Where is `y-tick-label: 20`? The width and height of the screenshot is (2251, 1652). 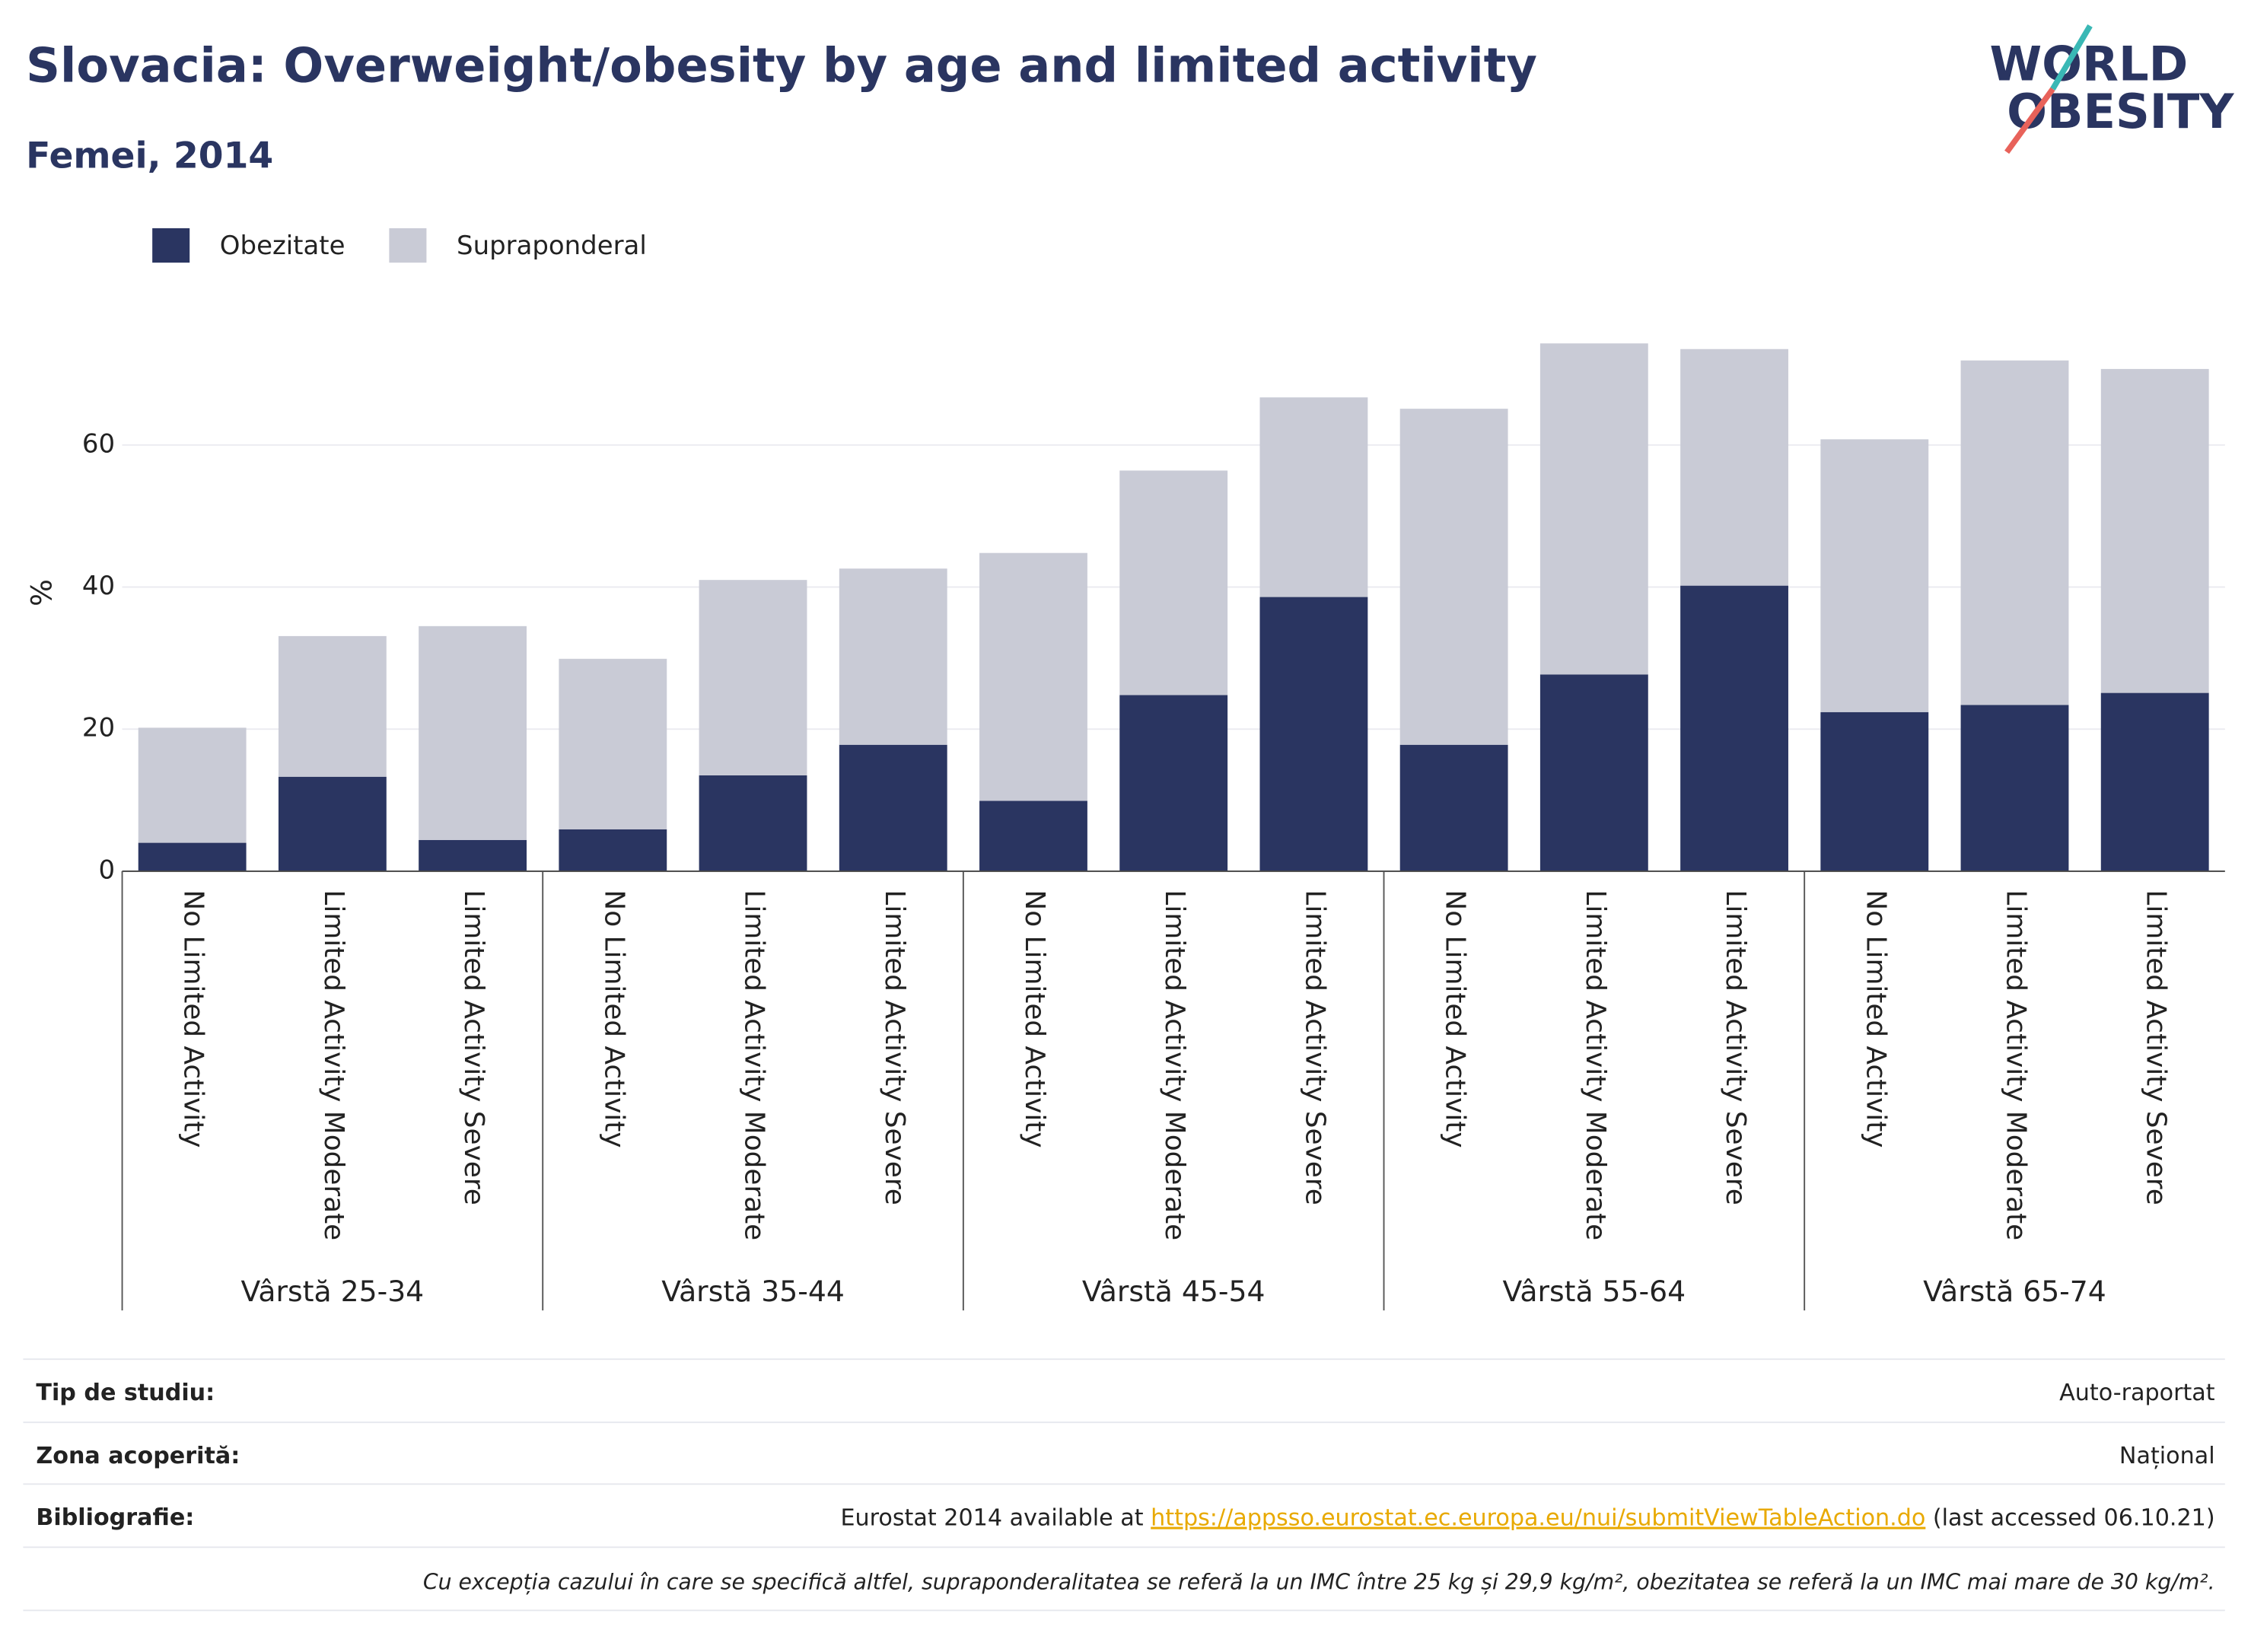
y-tick-label: 20 is located at coordinates (98, 728).